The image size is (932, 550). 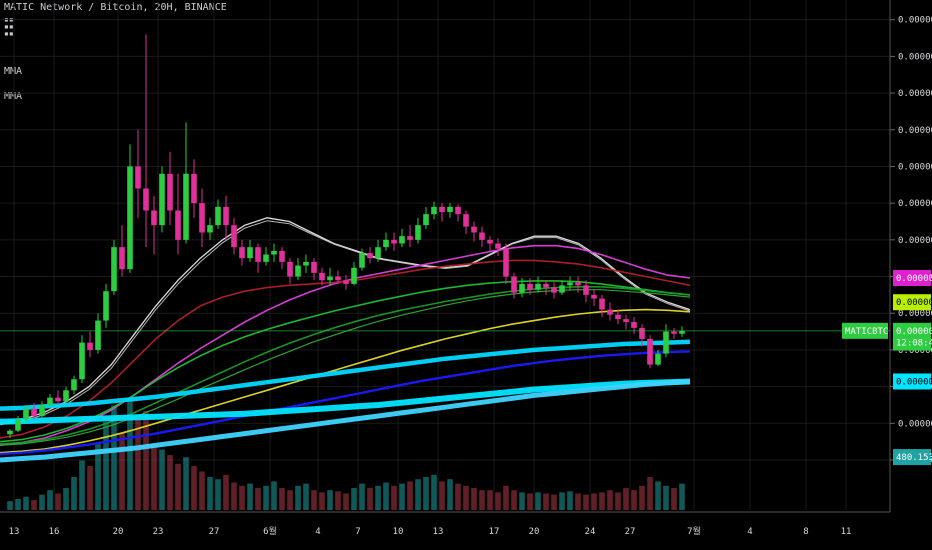 I want to click on time-tick-label: 6월, so click(x=270, y=531).